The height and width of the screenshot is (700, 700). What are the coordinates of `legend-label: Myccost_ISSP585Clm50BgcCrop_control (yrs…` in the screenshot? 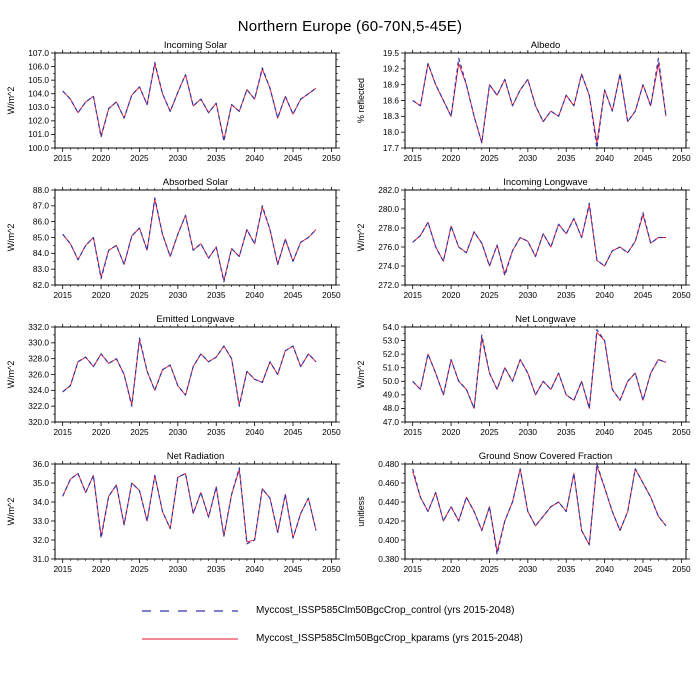 It's located at (385, 610).